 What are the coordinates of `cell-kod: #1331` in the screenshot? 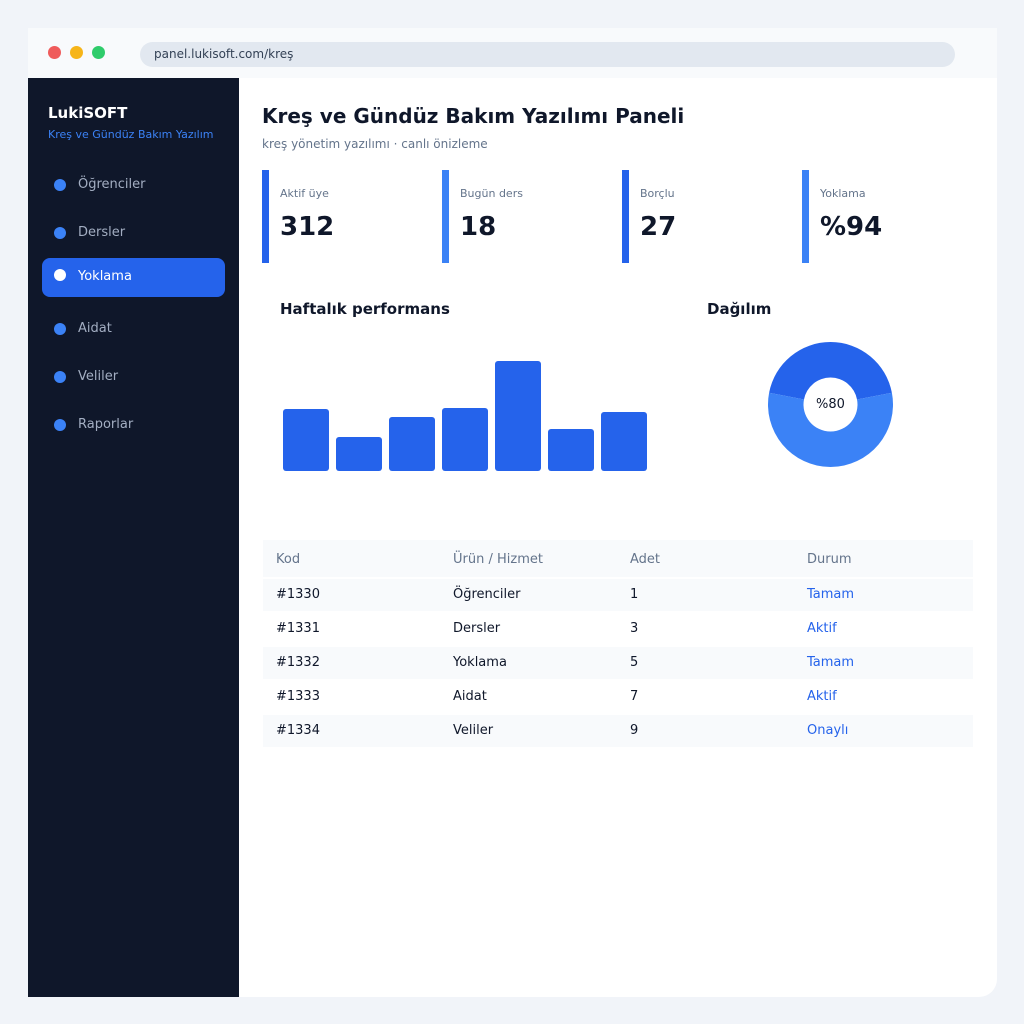 It's located at (298, 628).